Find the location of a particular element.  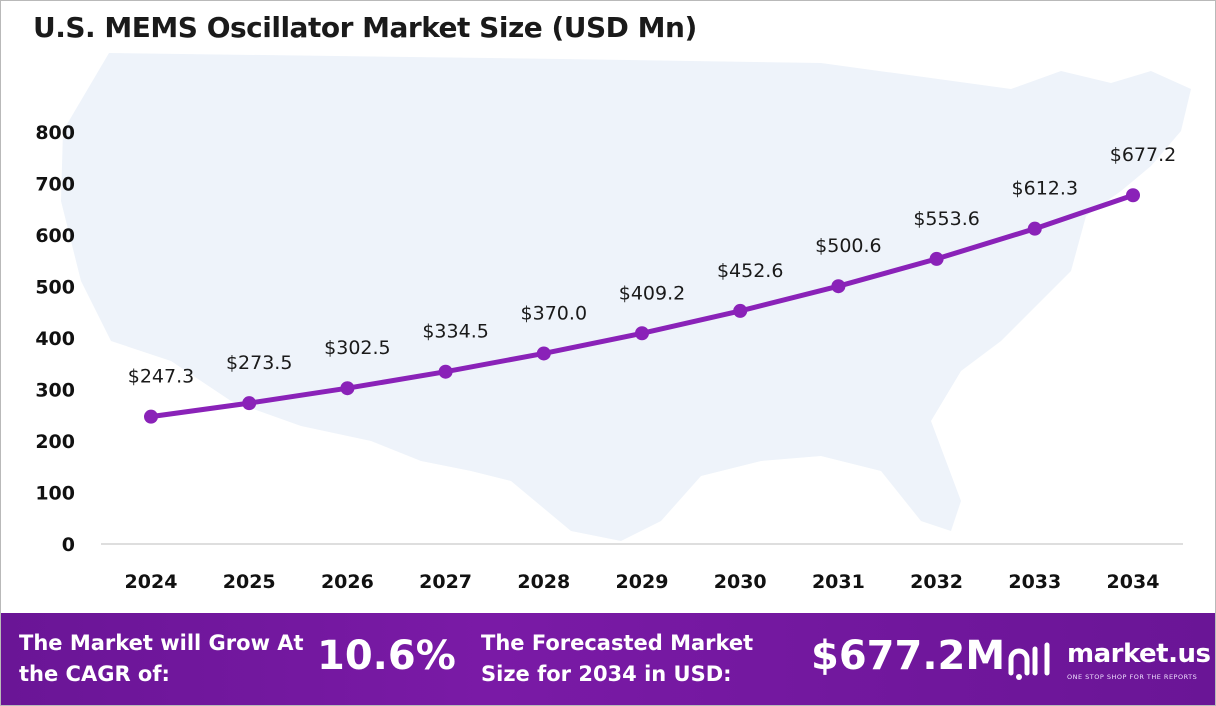

data-label: $370.0 is located at coordinates (554, 313).